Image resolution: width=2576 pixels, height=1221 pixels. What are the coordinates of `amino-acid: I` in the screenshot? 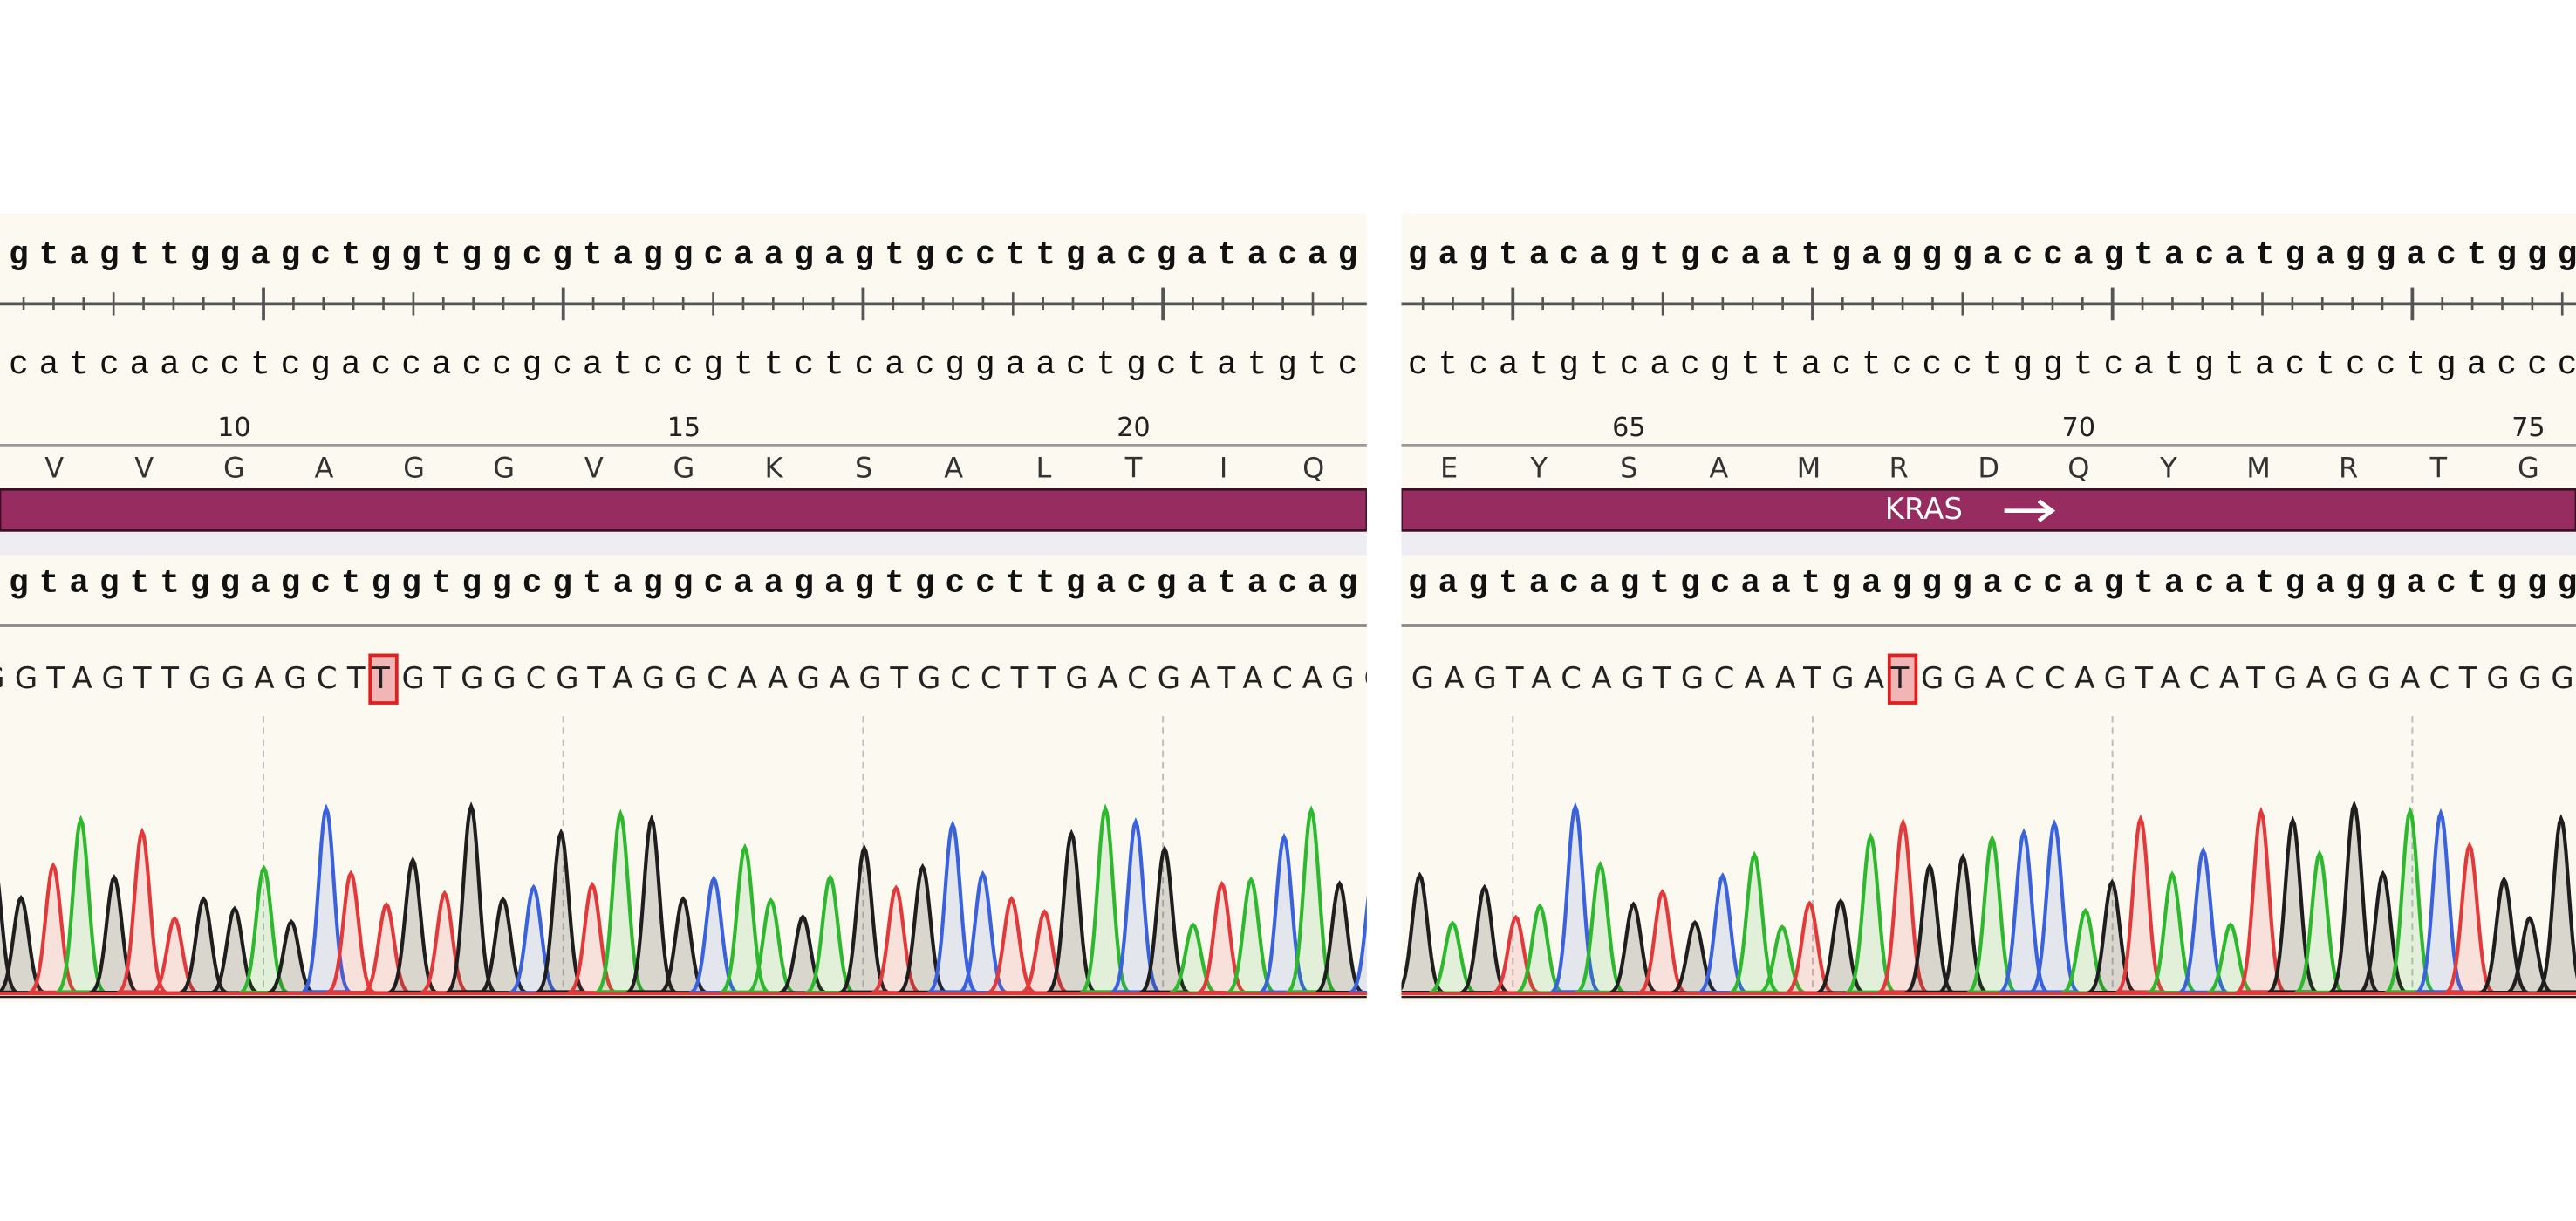 It's located at (1223, 468).